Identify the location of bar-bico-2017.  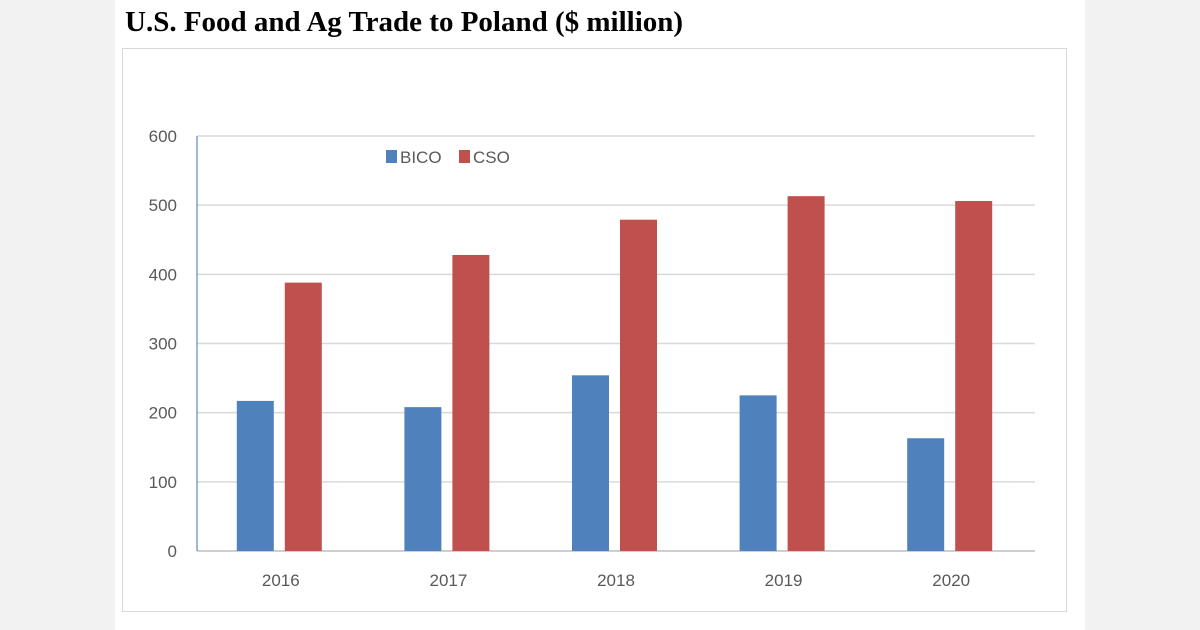
(423, 479).